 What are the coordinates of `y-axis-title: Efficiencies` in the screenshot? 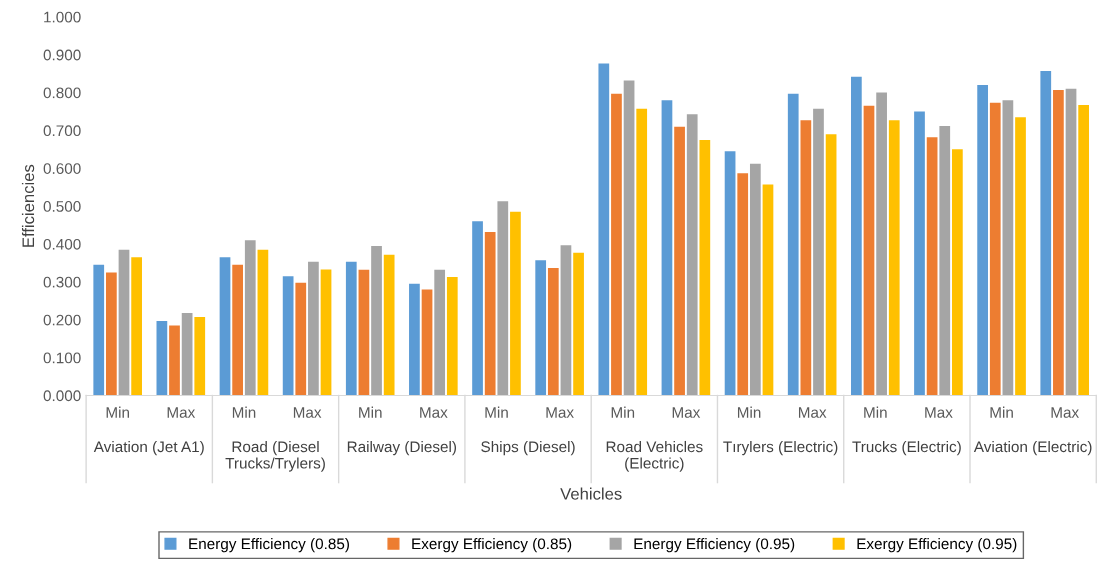 It's located at (28, 205).